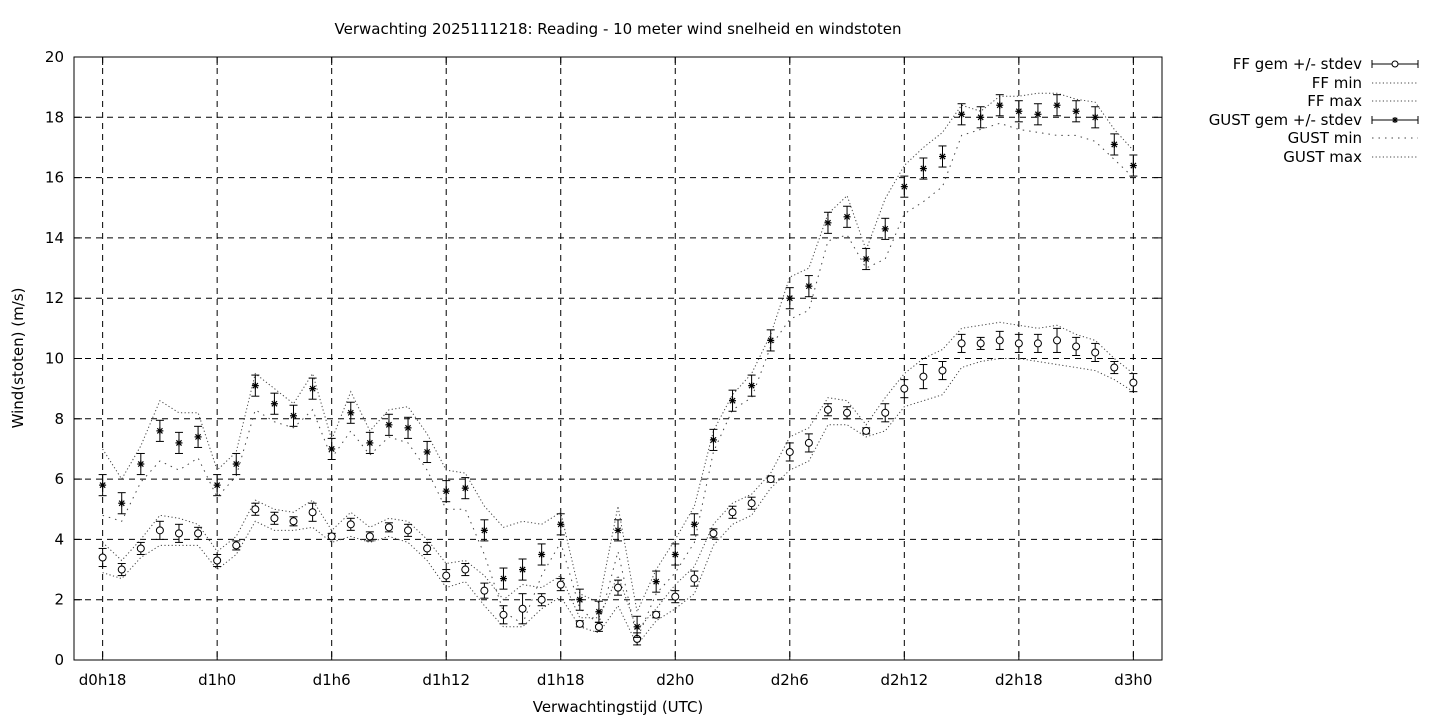 The height and width of the screenshot is (720, 1440). What do you see at coordinates (904, 680) in the screenshot?
I see `x-tick-label: d2h12` at bounding box center [904, 680].